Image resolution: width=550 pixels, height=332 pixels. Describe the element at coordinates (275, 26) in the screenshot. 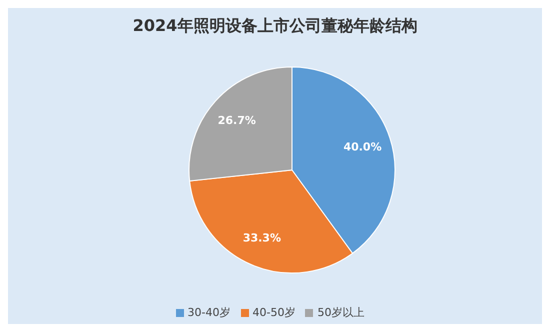

I see `chart-title: 2024年照明设备上市公司董秘年龄结构` at that location.